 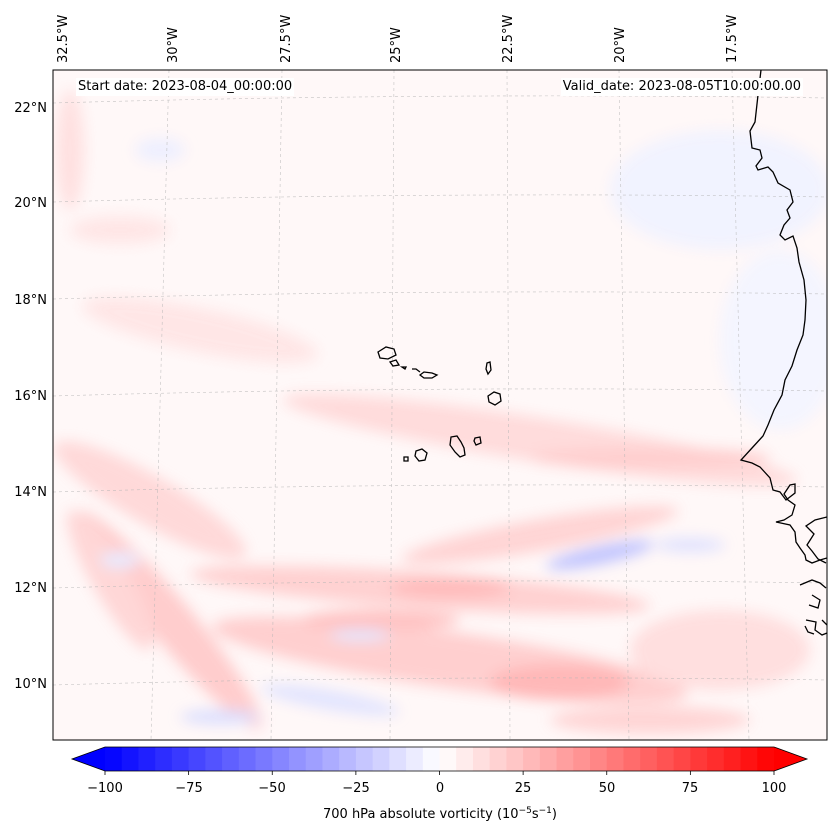 What do you see at coordinates (406, 459) in the screenshot?
I see `island-brava` at bounding box center [406, 459].